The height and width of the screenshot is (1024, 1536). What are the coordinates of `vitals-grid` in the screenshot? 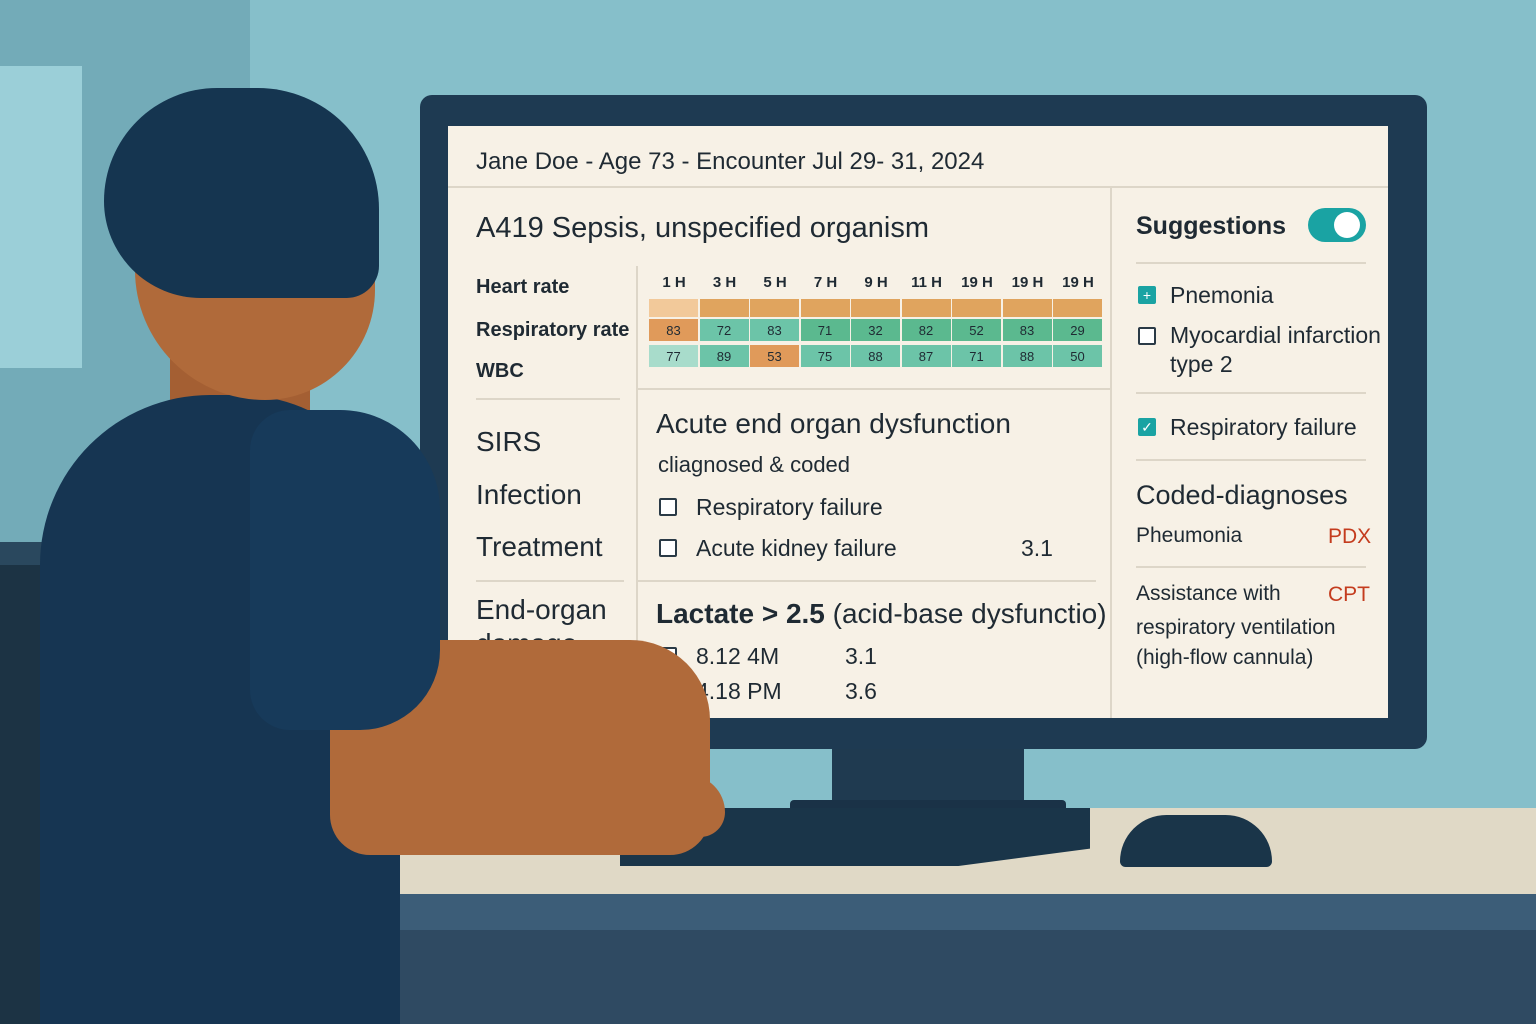 It's located at (874, 328).